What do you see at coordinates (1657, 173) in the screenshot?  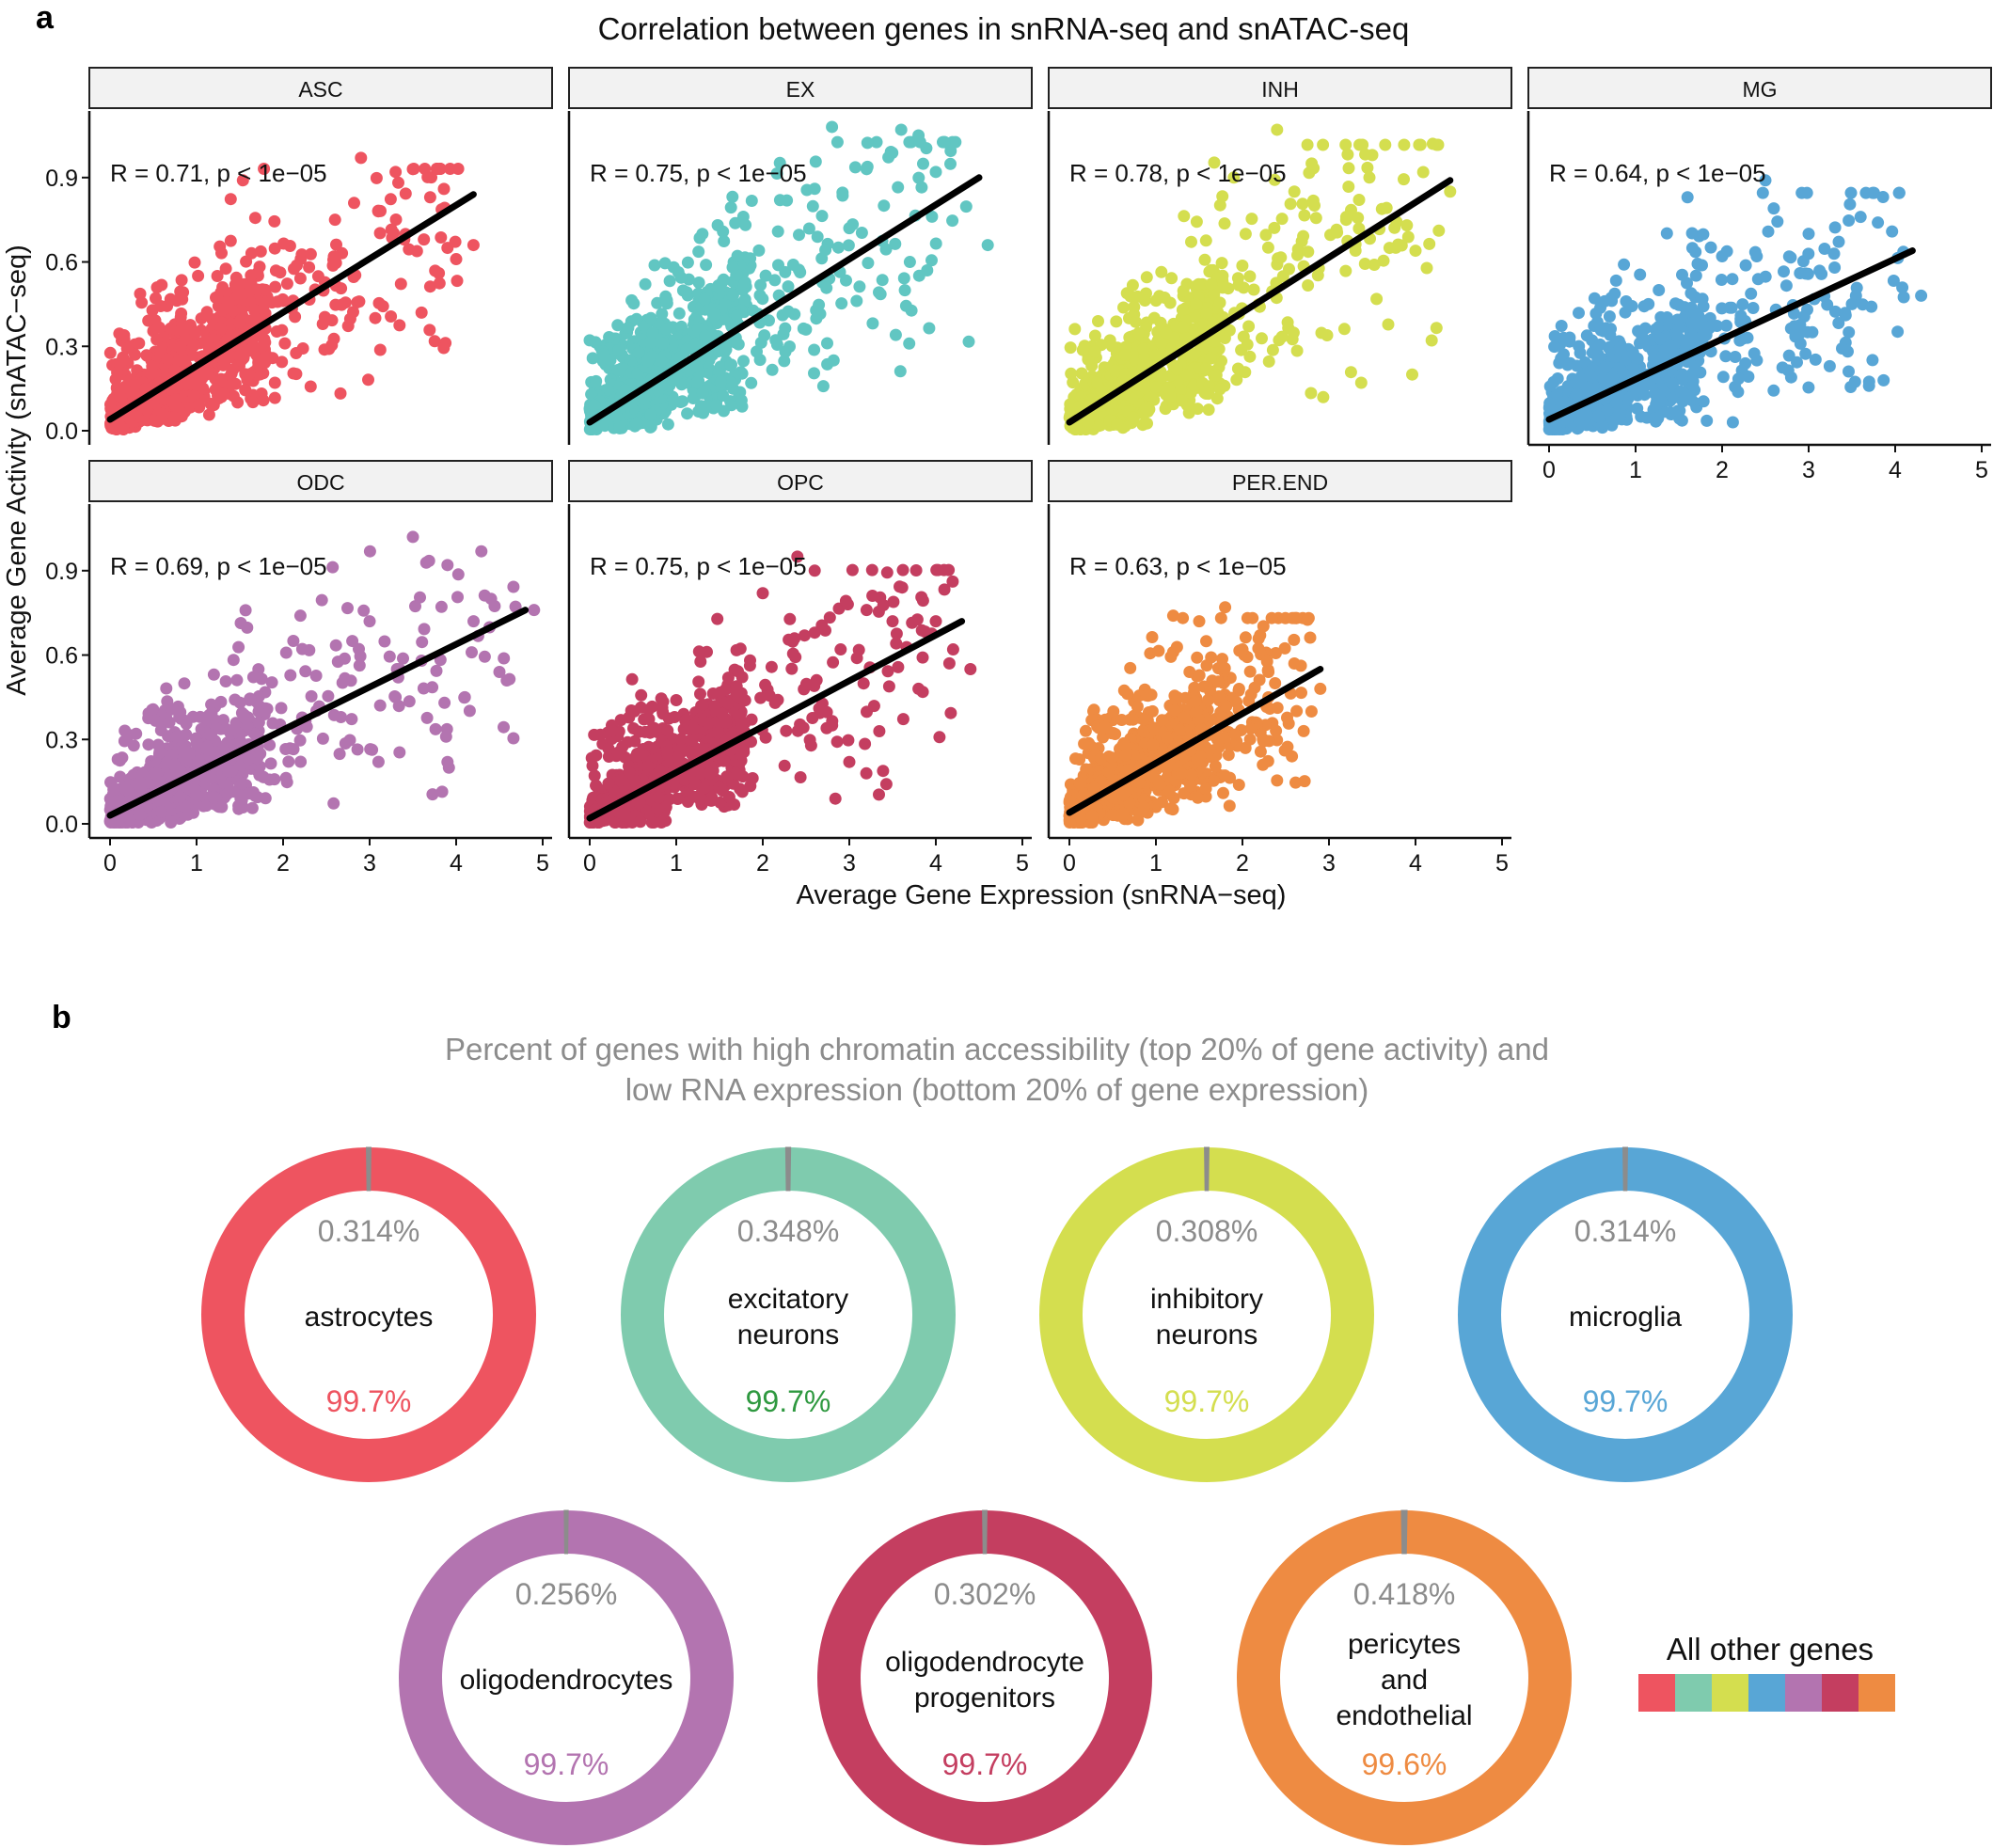 I see `correlation-annotation: R = 0.64, p < 1e−05` at bounding box center [1657, 173].